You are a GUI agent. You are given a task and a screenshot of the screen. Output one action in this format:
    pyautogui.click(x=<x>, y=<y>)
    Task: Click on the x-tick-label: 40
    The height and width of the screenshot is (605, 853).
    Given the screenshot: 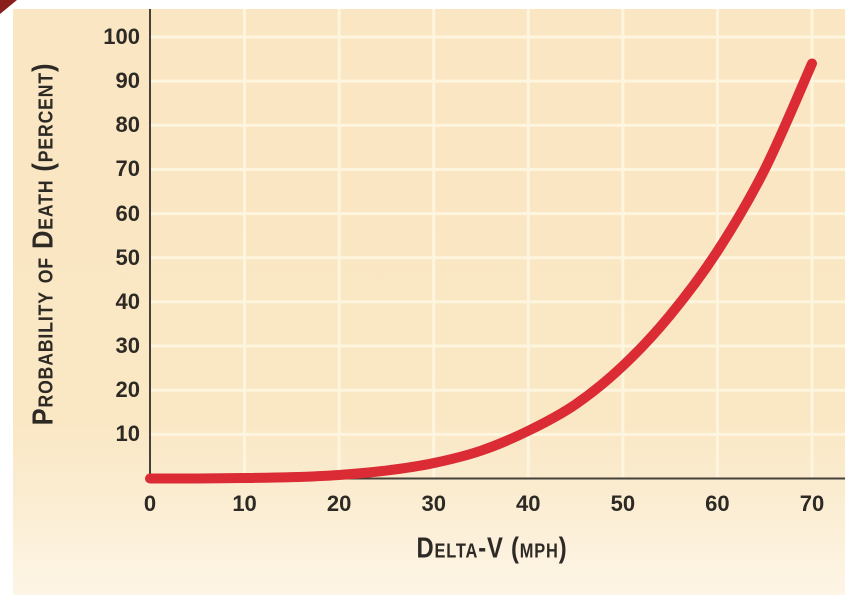 What is the action you would take?
    pyautogui.click(x=528, y=503)
    